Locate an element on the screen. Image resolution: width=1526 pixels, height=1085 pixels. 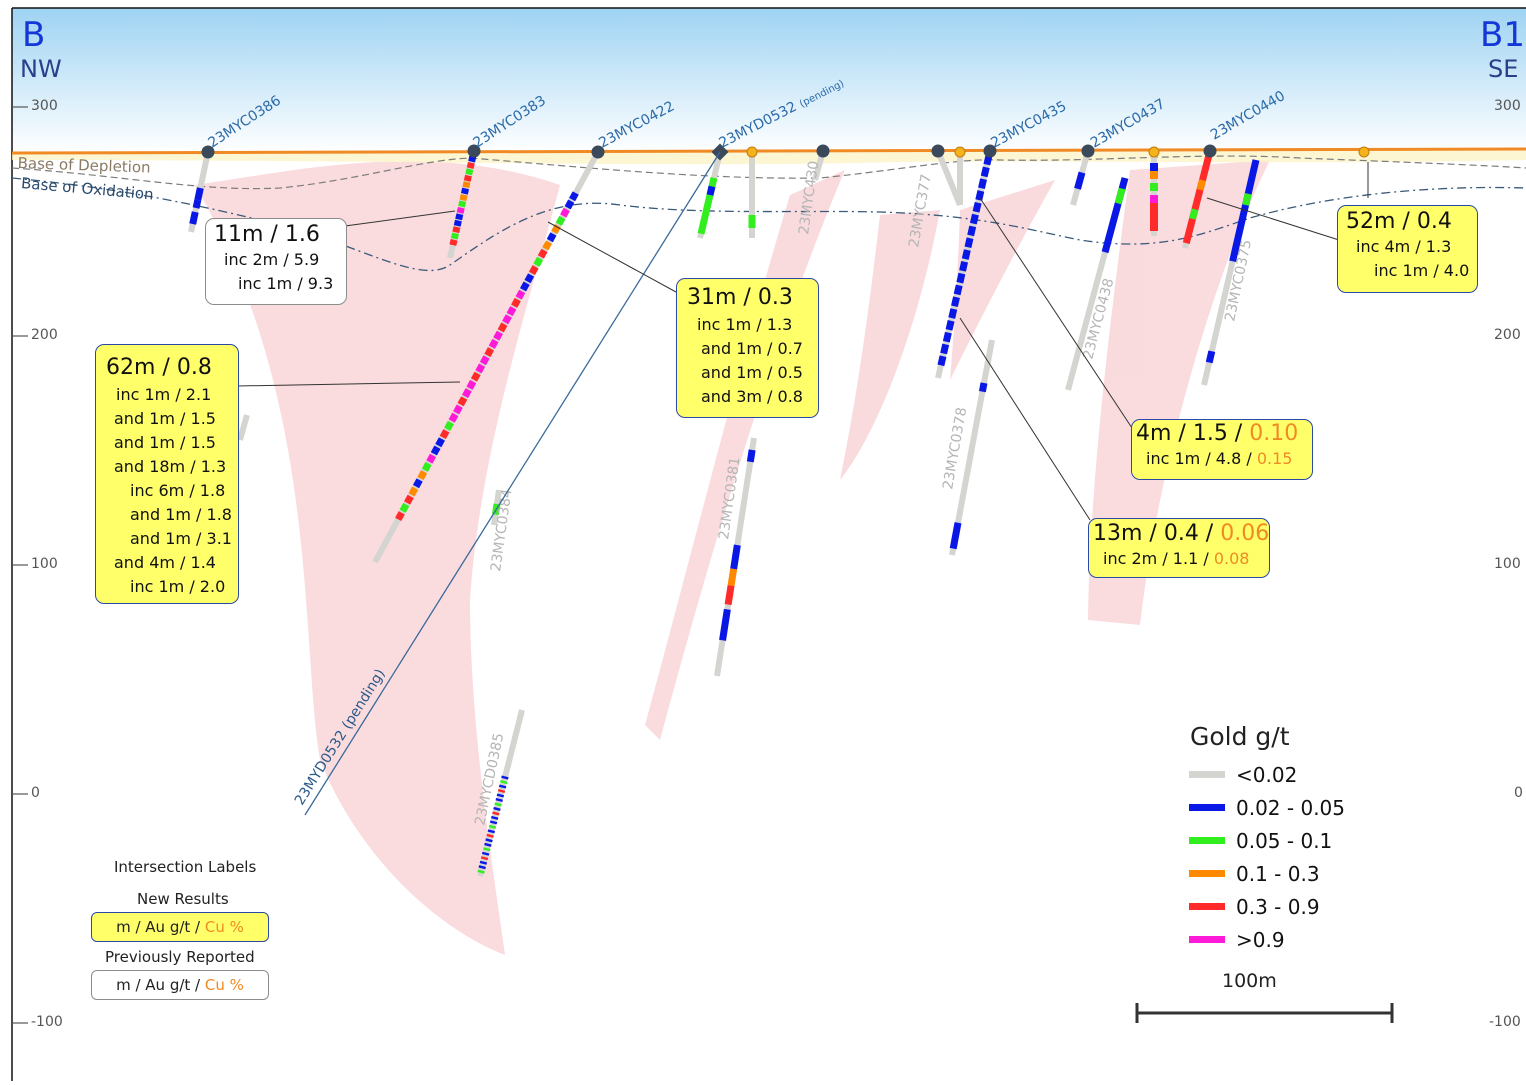
intersection-line: inc 1m / 2.1 is located at coordinates (164, 394).